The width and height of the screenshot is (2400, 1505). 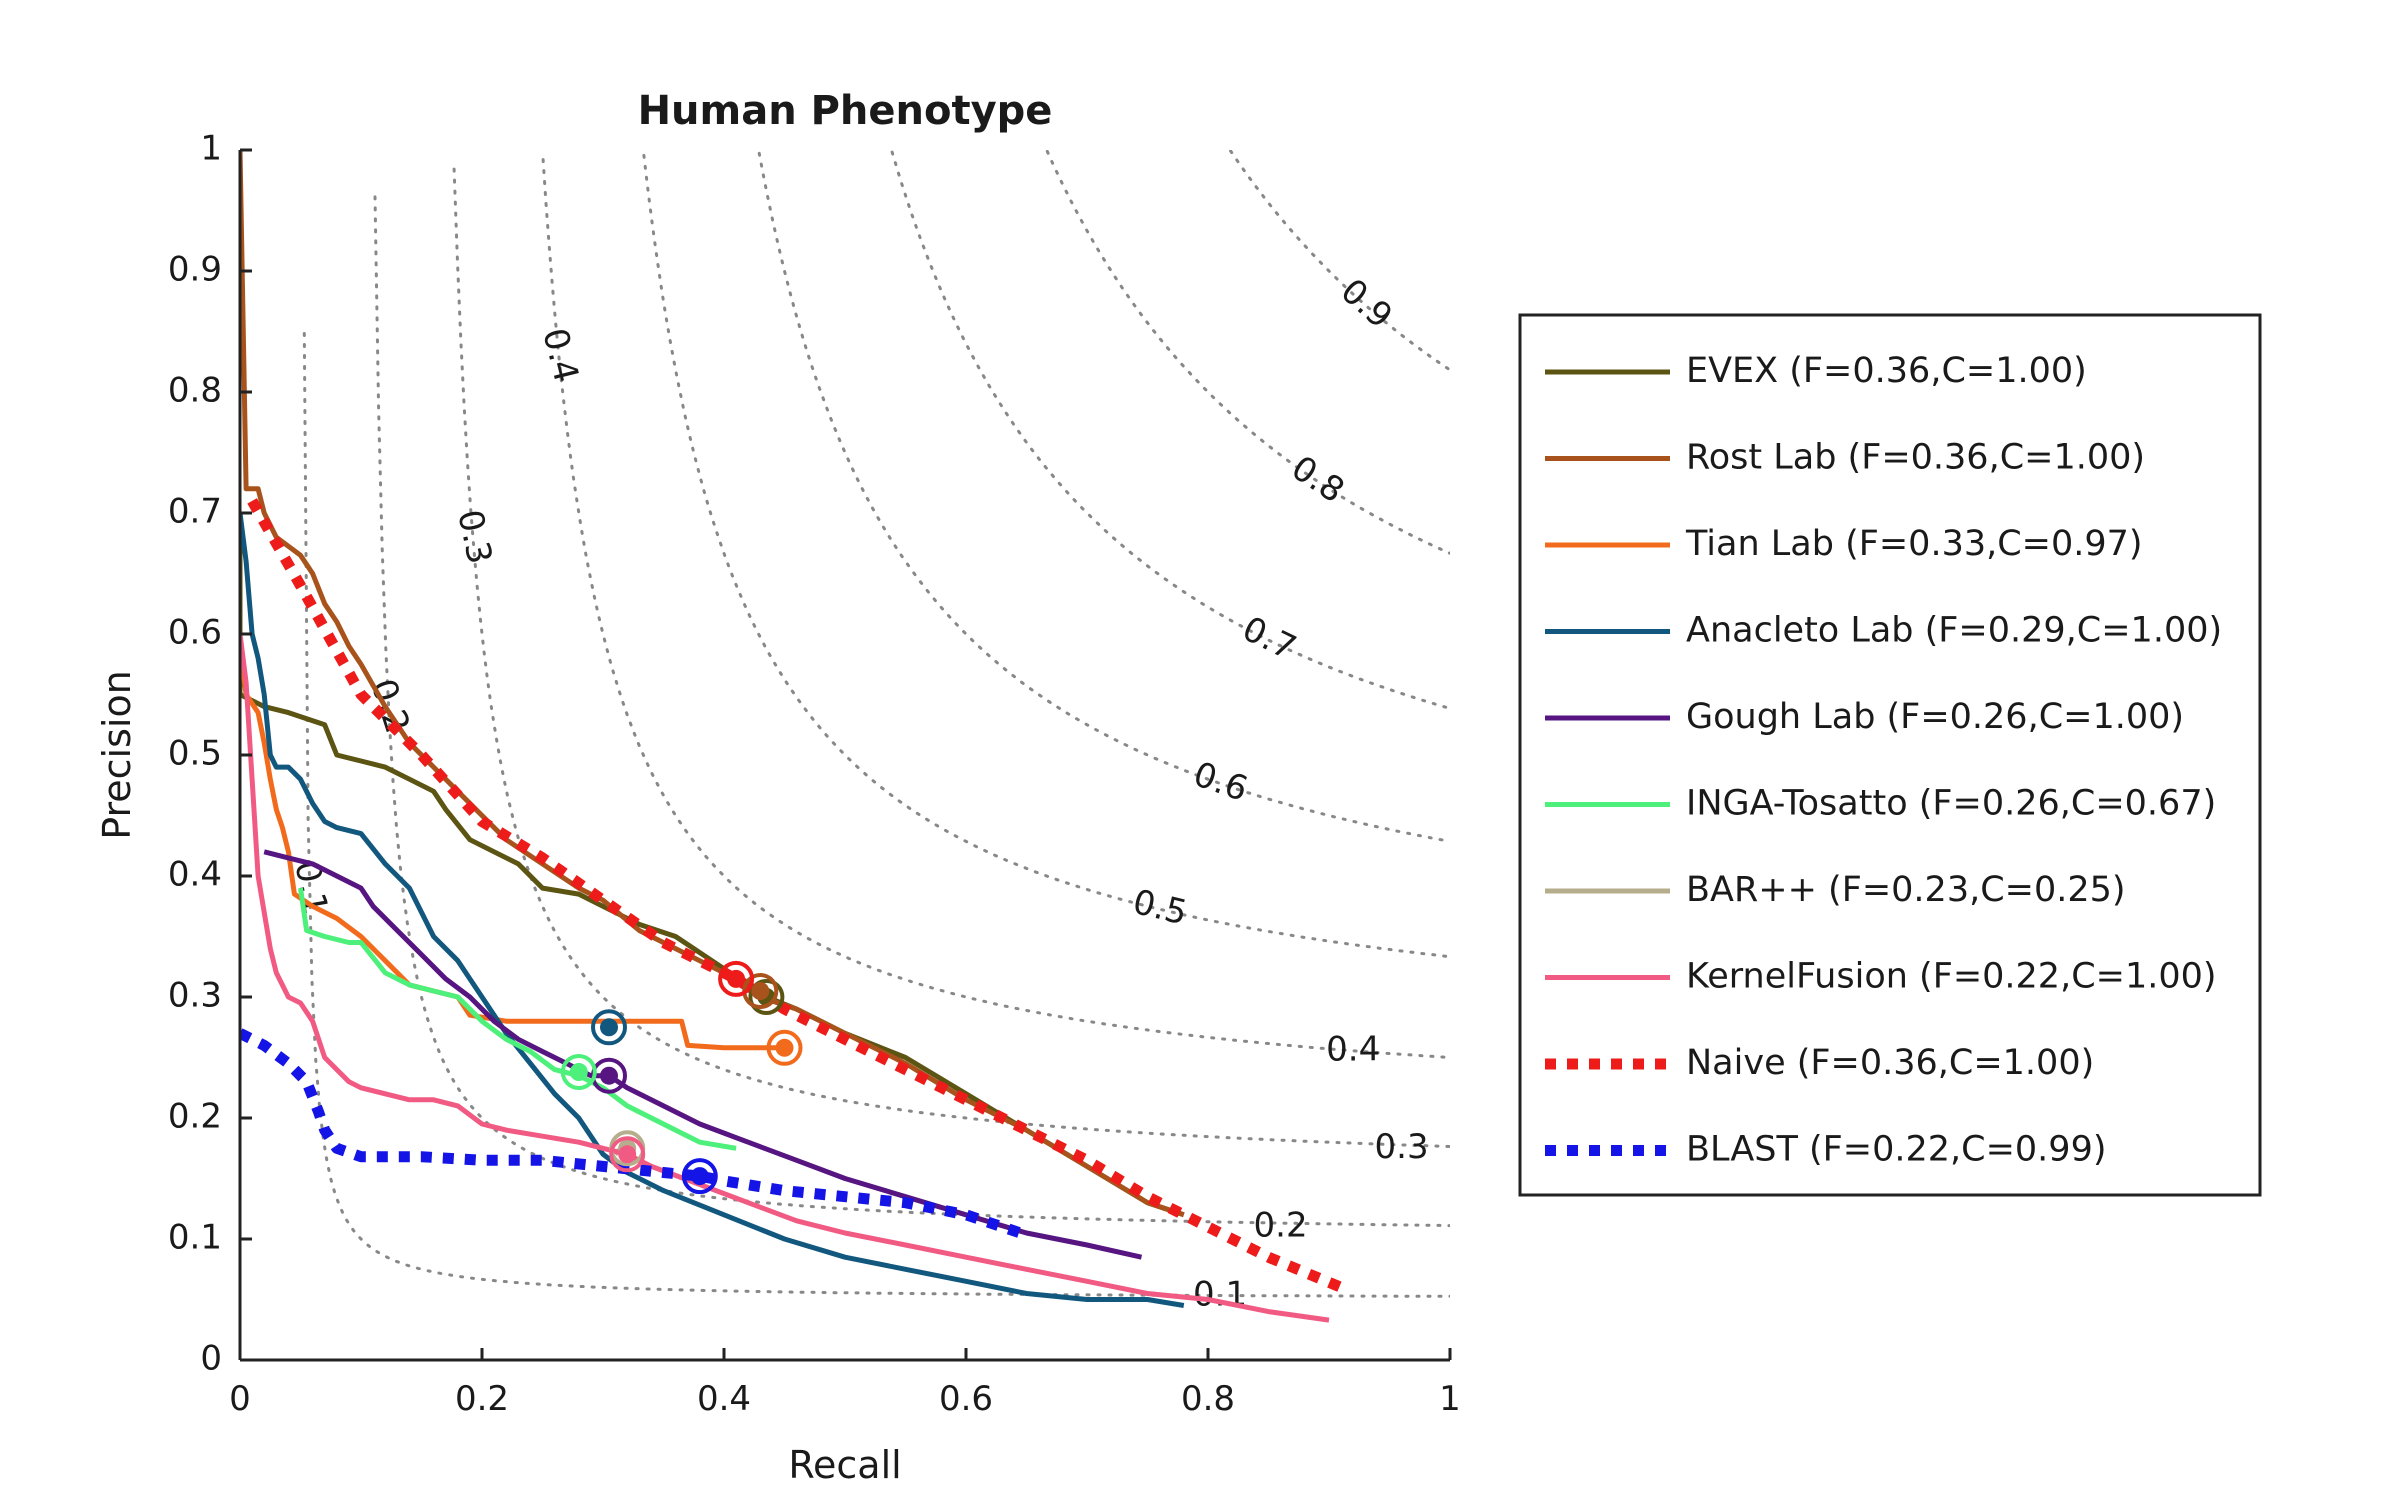 I want to click on legend-label-naive: Naive (F=0.36,C=1.00), so click(x=1890, y=1063).